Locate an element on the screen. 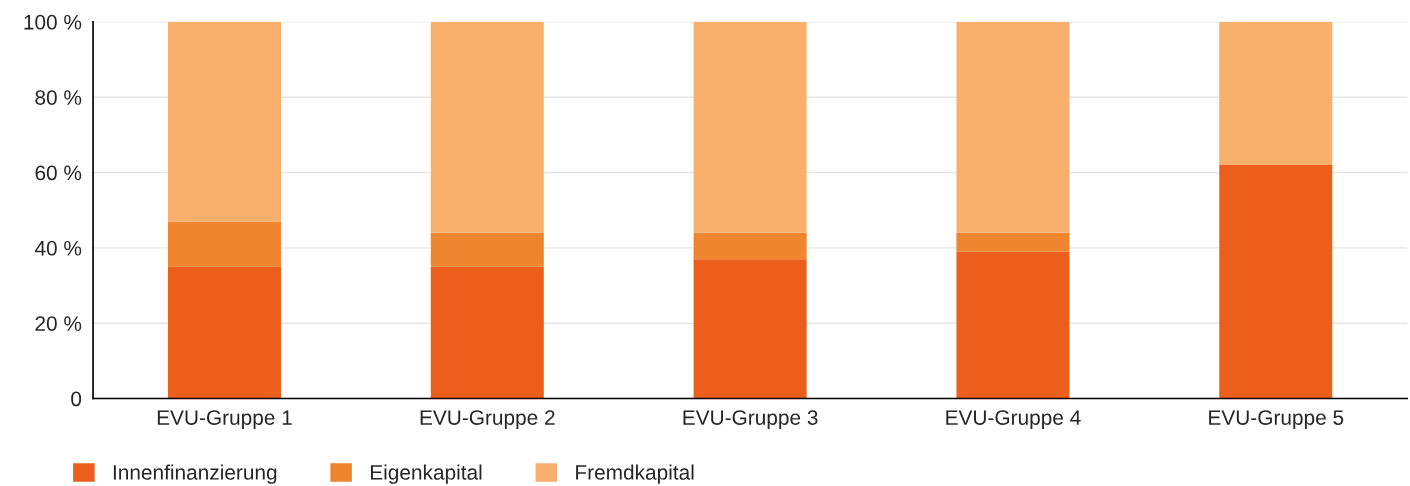 This screenshot has width=1410, height=486. x-tick-label: EVU-Gruppe 2 is located at coordinates (487, 420).